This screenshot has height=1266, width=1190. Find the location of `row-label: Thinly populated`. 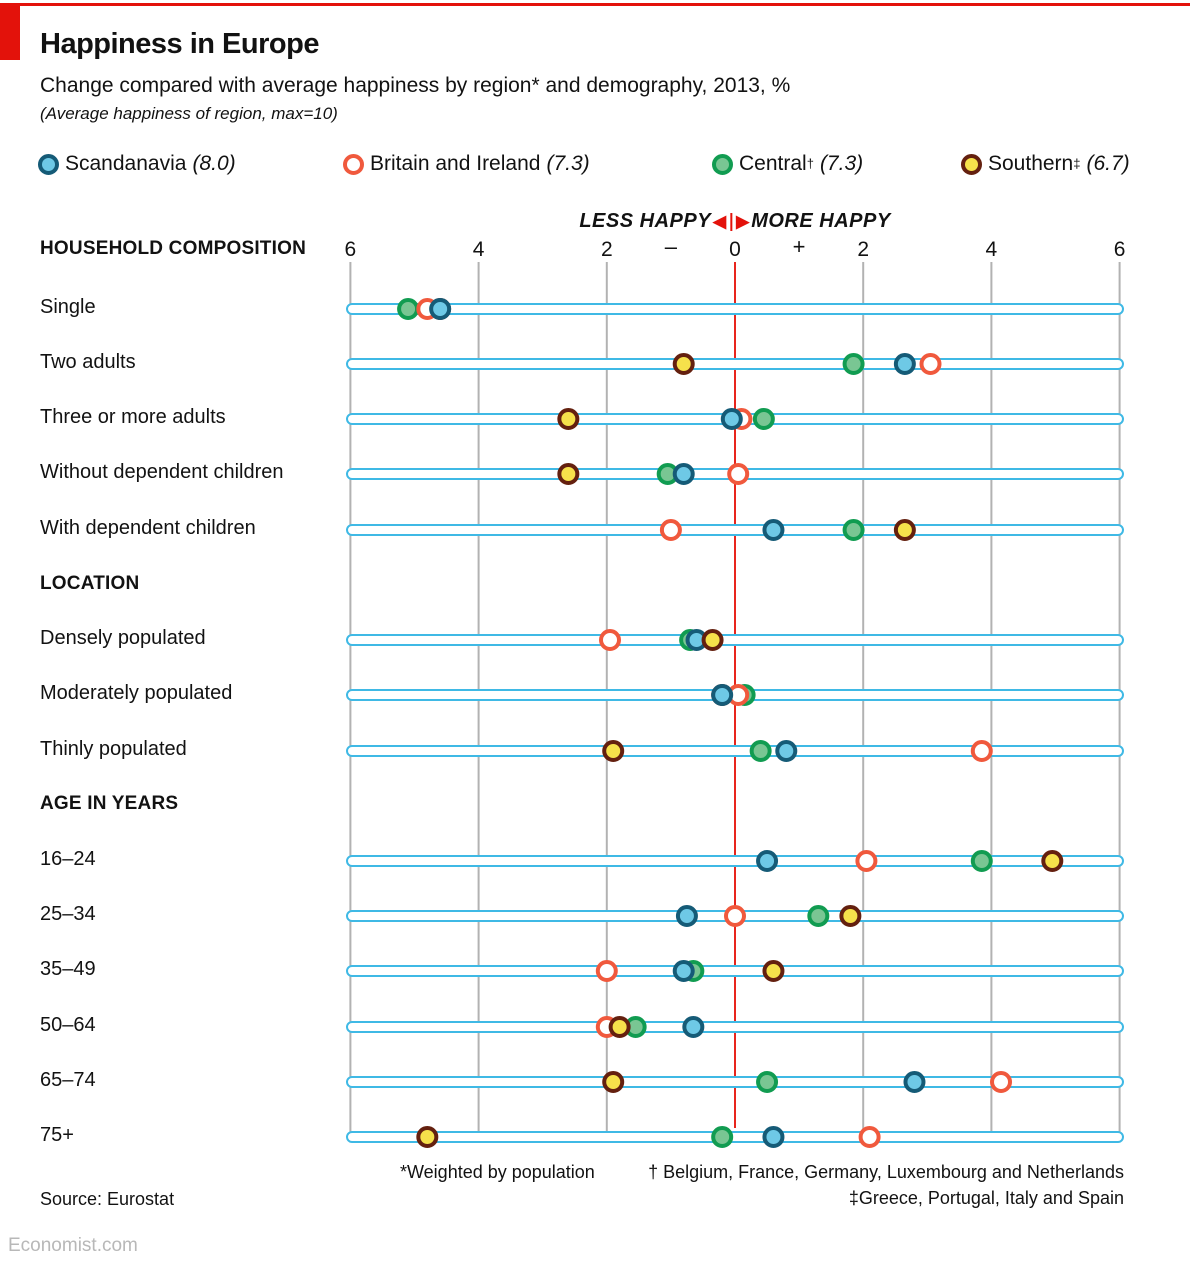

row-label: Thinly populated is located at coordinates (113, 749).